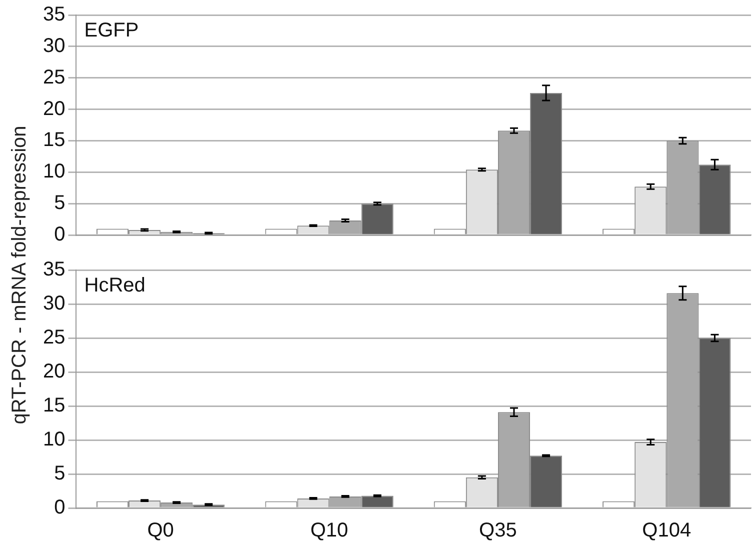 This screenshot has width=753, height=550. What do you see at coordinates (115, 285) in the screenshot?
I see `annotation: HcRed` at bounding box center [115, 285].